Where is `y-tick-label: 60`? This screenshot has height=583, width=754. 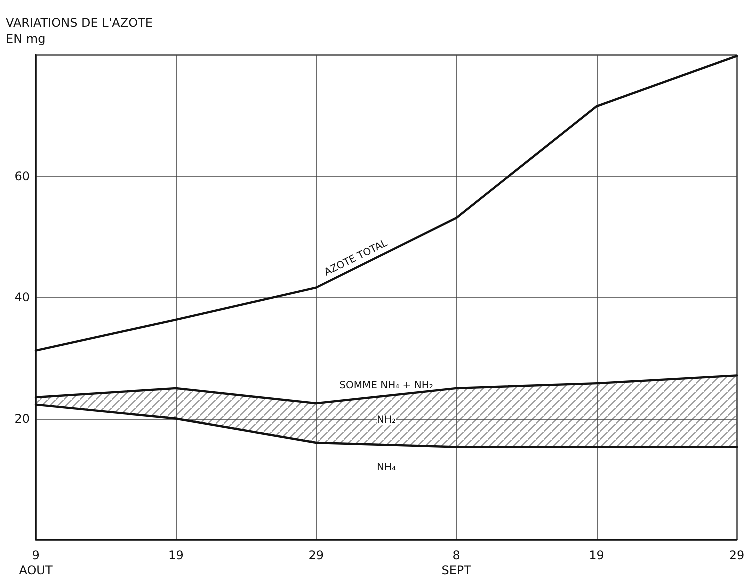
y-tick-label: 60 is located at coordinates (22, 176).